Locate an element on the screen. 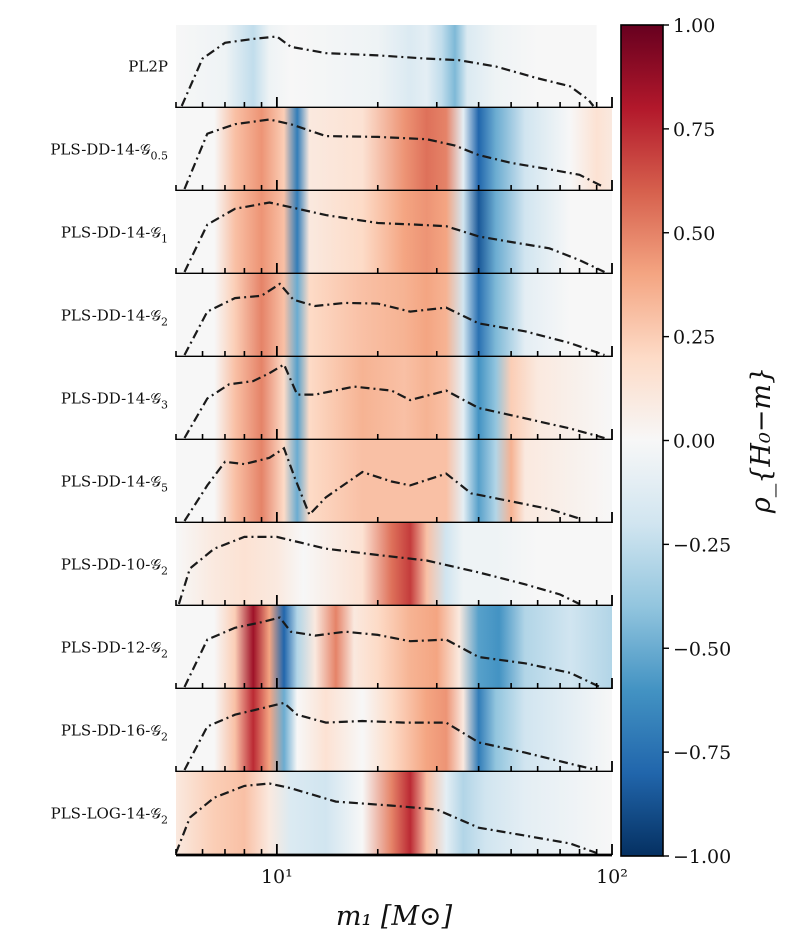 Image resolution: width=794 pixels, height=944 pixels. colorbar-tick-label: −1.00 is located at coordinates (702, 857).